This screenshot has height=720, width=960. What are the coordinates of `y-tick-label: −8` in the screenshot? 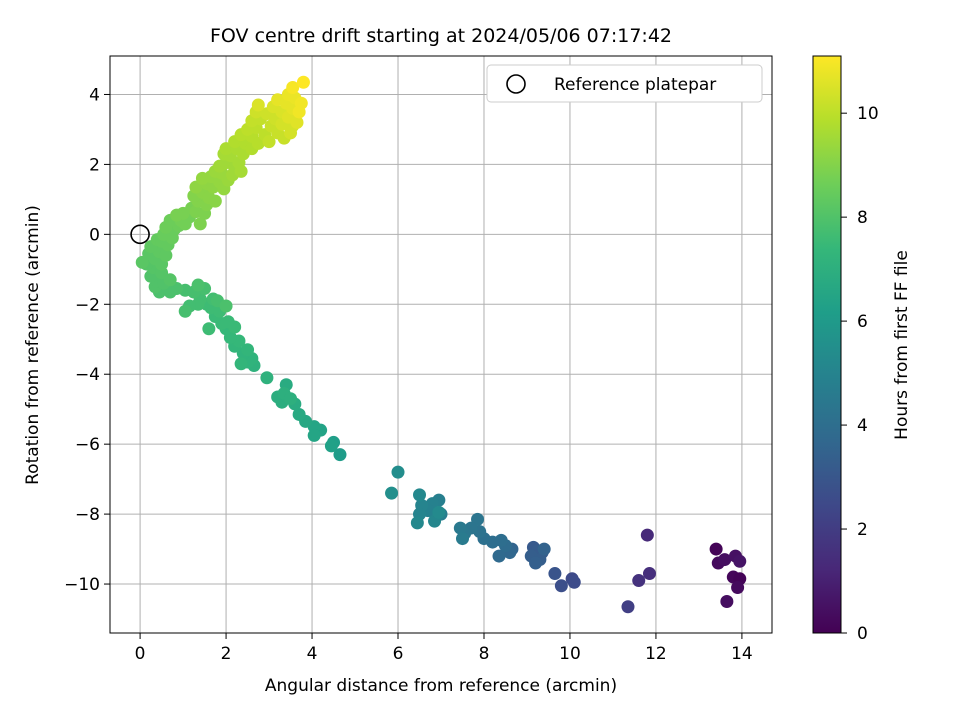 It's located at (87, 515).